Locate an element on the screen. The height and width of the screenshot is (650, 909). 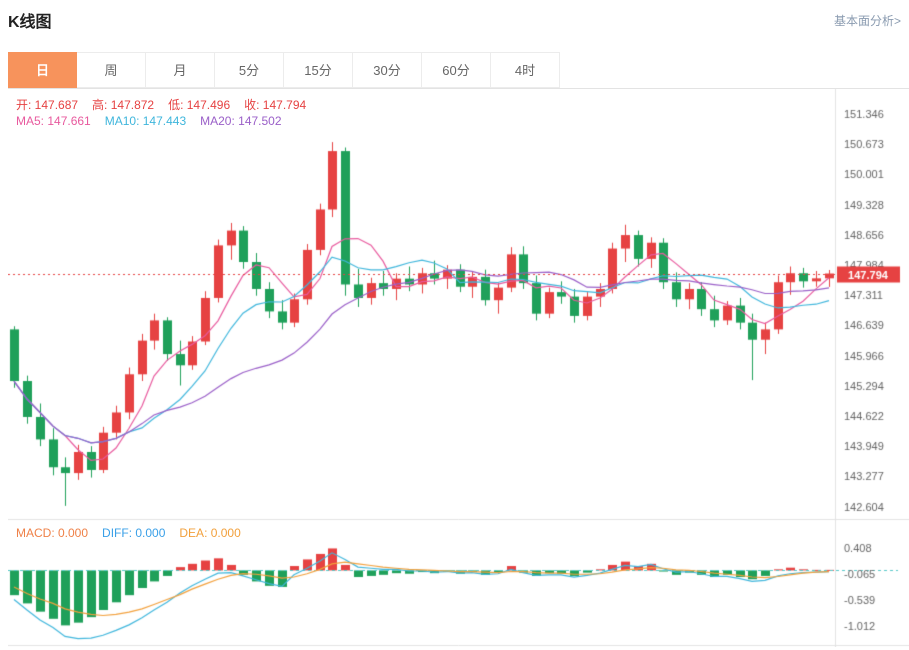
page-title: K线图 is located at coordinates (30, 22).